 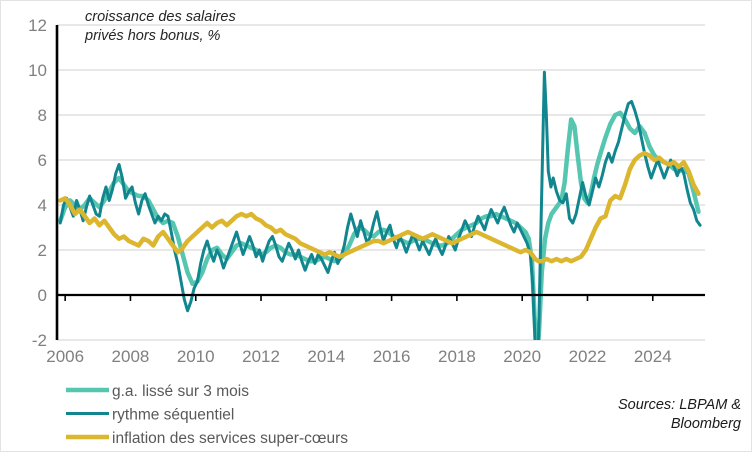 I want to click on x-tick-label: 2014, so click(x=326, y=356).